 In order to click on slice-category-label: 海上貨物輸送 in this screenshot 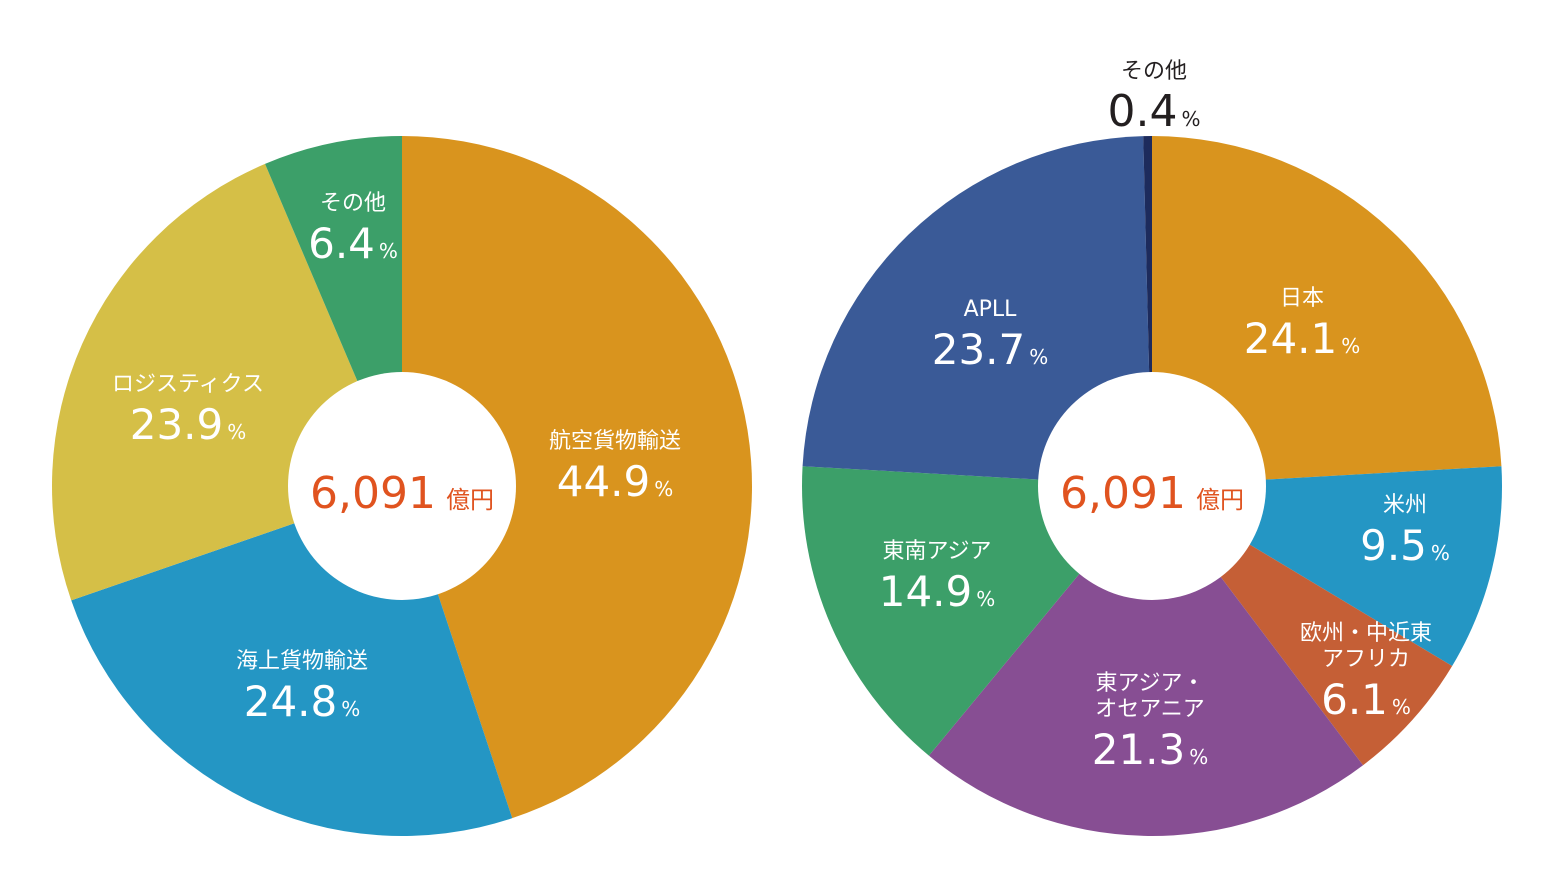, I will do `click(302, 661)`.